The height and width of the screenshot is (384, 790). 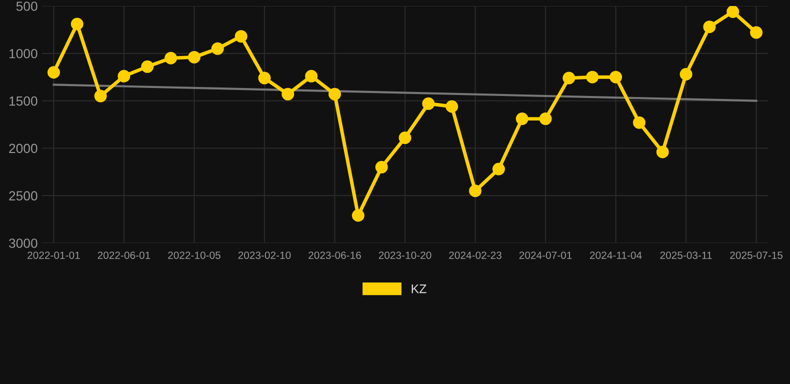 What do you see at coordinates (545, 255) in the screenshot?
I see `x-tick-label: 2024-07-01` at bounding box center [545, 255].